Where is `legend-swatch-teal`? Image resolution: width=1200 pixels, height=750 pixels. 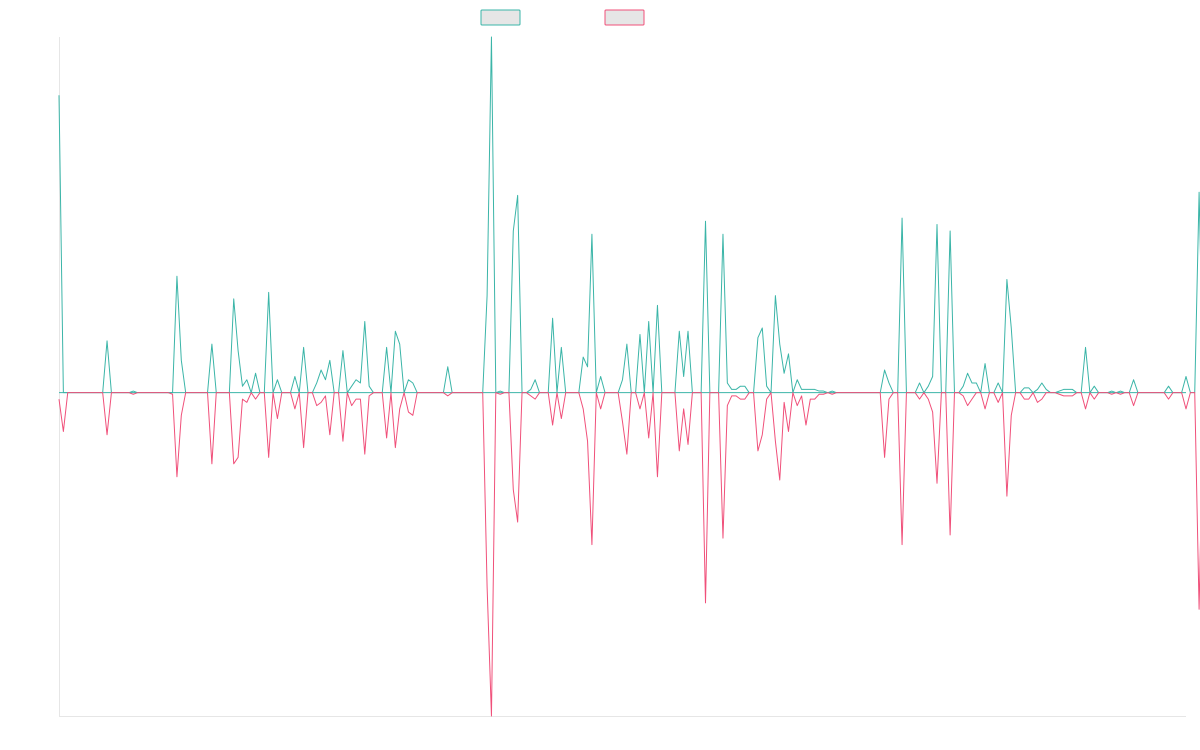
legend-swatch-teal is located at coordinates (500, 17).